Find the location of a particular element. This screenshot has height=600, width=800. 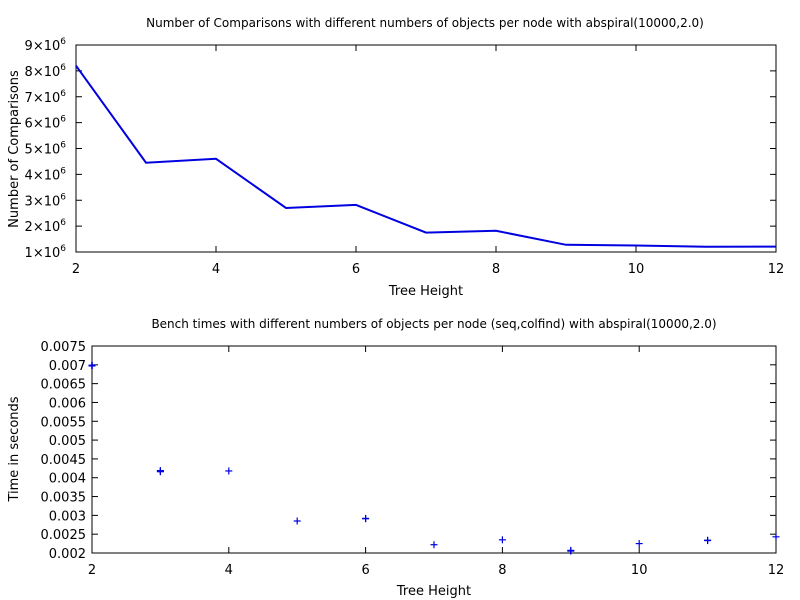

bench-times-x-tick-label: 4 is located at coordinates (229, 570).